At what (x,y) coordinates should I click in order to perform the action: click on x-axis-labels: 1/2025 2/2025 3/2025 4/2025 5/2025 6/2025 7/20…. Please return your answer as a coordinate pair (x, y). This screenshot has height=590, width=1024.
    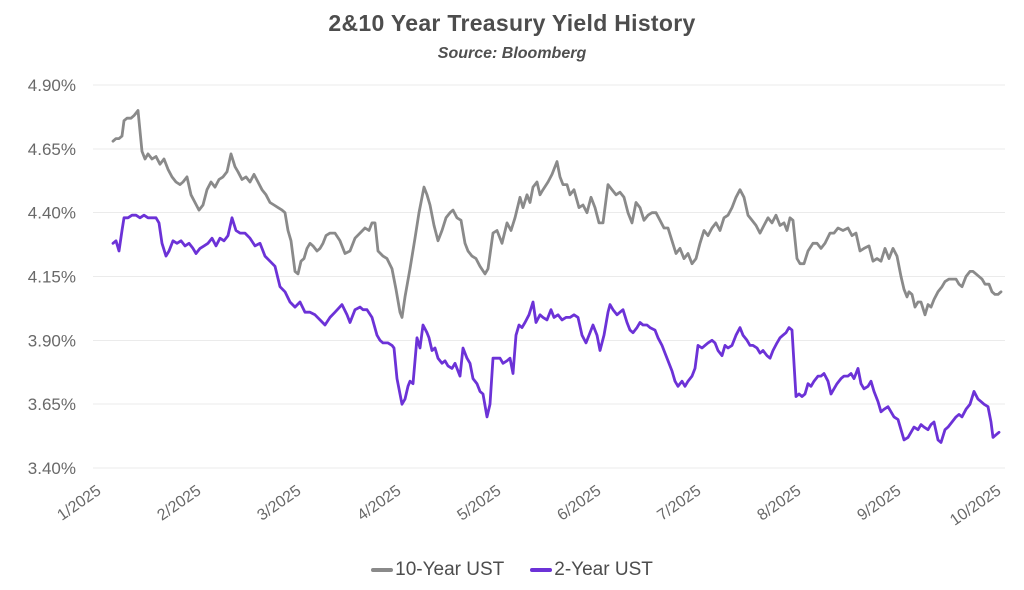
    Looking at the image, I should click on (529, 505).